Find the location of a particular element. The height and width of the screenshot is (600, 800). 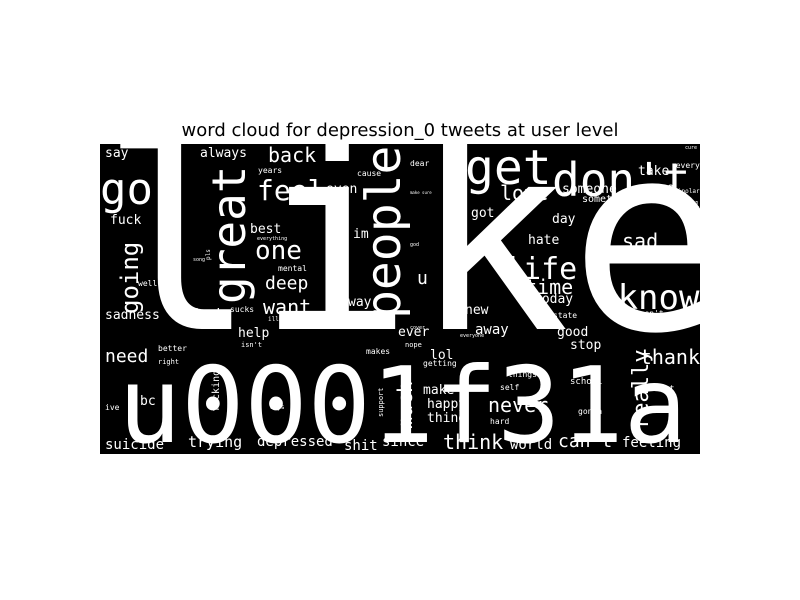

word-mental: mental is located at coordinates (292, 268).